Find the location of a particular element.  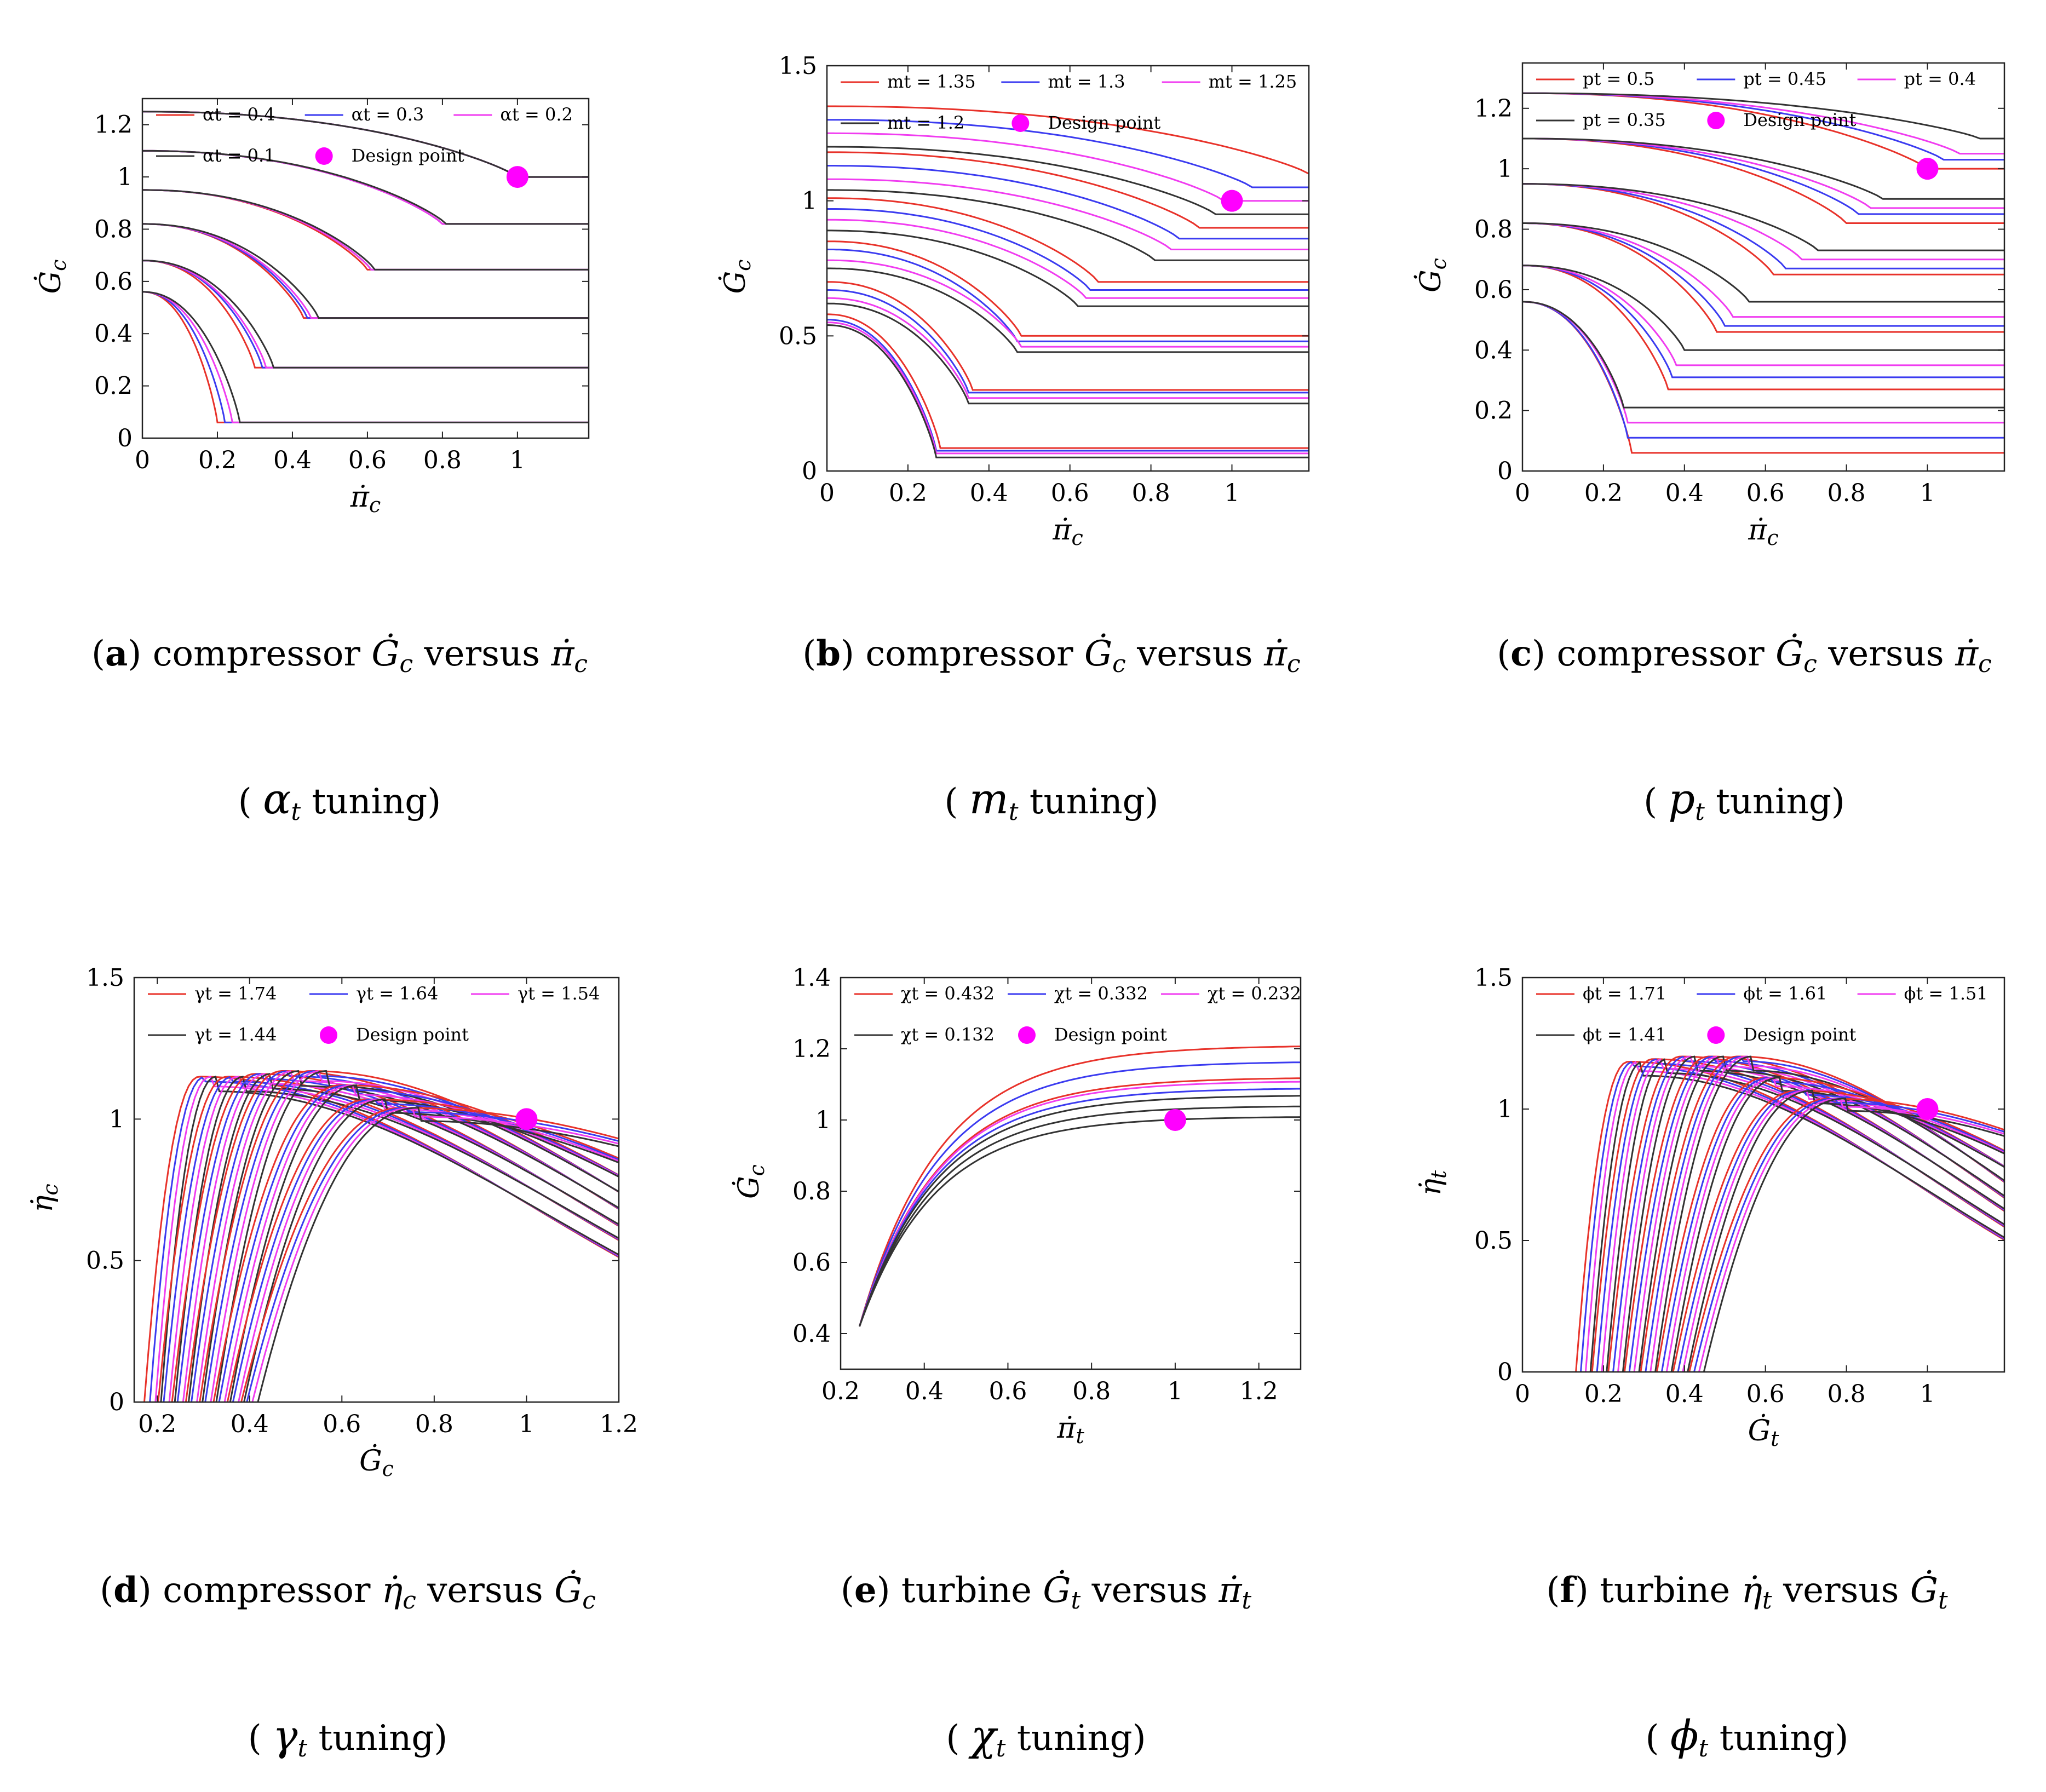

legend-item: χt = 0.332 is located at coordinates (1078, 993).